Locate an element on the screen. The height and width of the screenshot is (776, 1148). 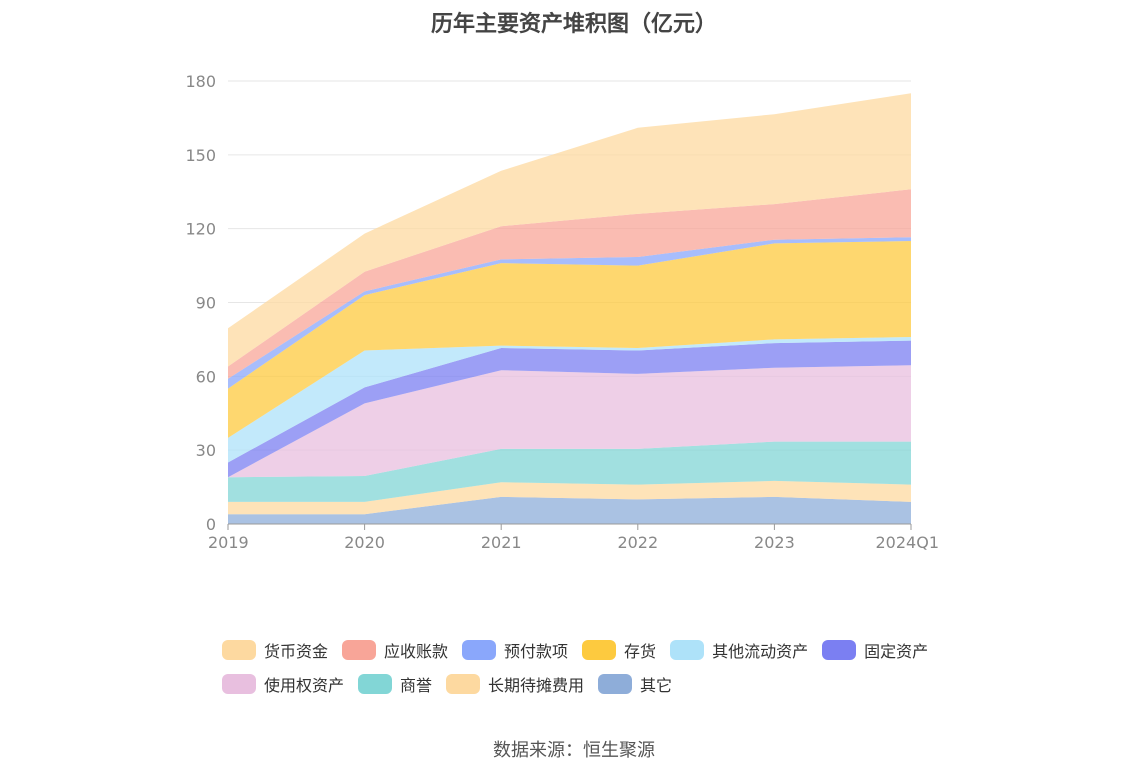
x-tick-label: 2022 is located at coordinates (637, 542).